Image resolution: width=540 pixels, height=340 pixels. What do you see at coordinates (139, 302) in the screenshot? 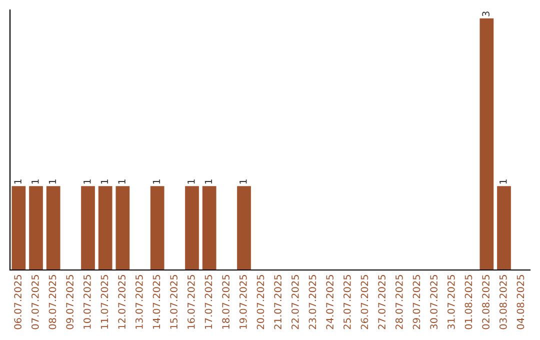
I see `x-tick-label: 13.07.2025` at bounding box center [139, 302].